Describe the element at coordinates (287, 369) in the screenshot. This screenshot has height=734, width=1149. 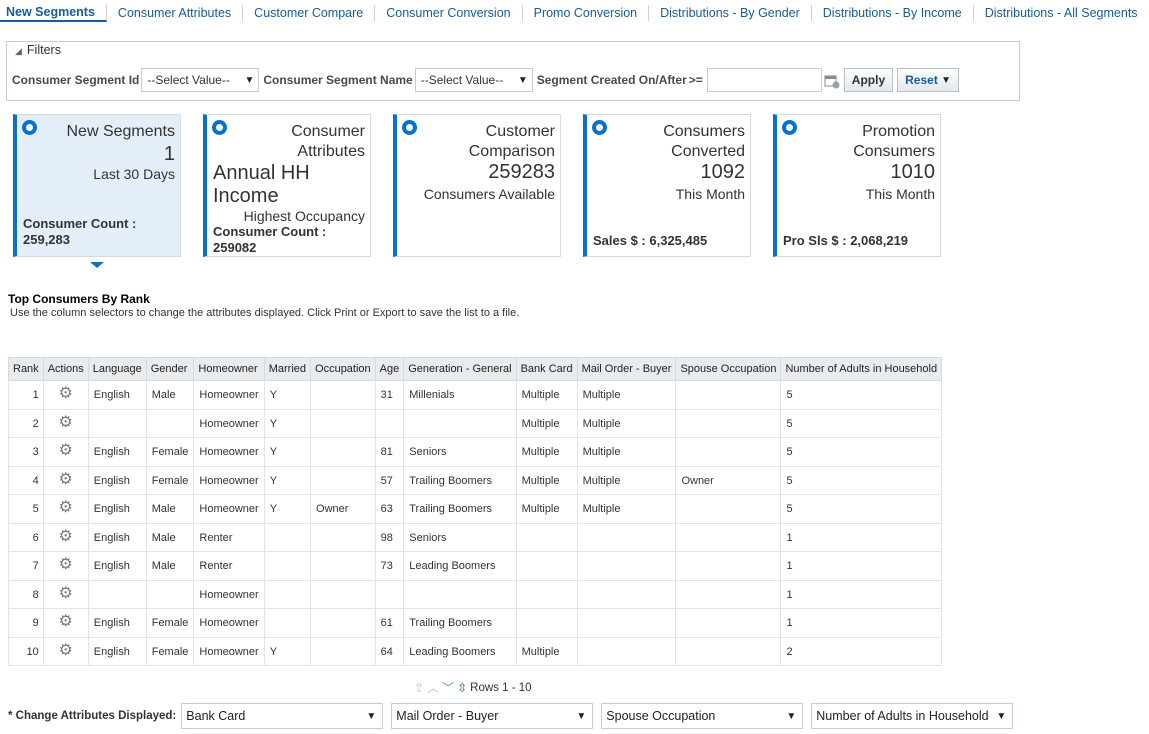
I see `col-married: Married` at that location.